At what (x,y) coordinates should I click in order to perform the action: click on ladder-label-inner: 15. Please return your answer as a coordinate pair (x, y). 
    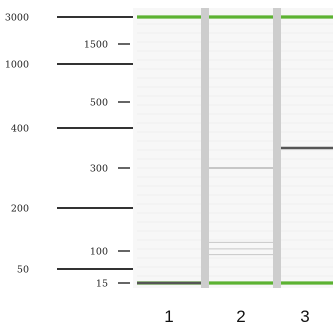
    Looking at the image, I should click on (102, 284).